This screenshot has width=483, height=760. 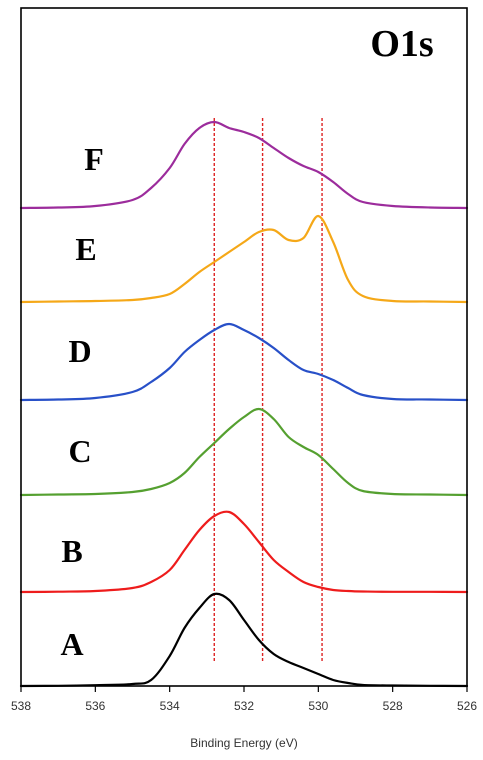 What do you see at coordinates (244, 362) in the screenshot?
I see `spectrum-line-d` at bounding box center [244, 362].